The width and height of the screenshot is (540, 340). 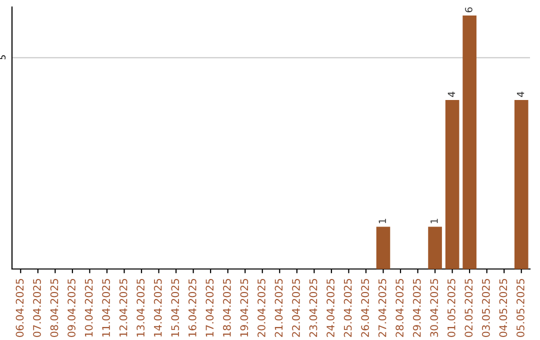 What do you see at coordinates (20, 307) in the screenshot?
I see `x-tick-label: 06.04.2025` at bounding box center [20, 307].